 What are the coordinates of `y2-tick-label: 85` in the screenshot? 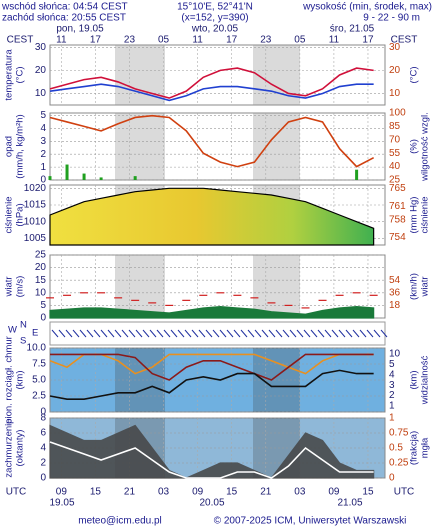 It's located at (395, 126).